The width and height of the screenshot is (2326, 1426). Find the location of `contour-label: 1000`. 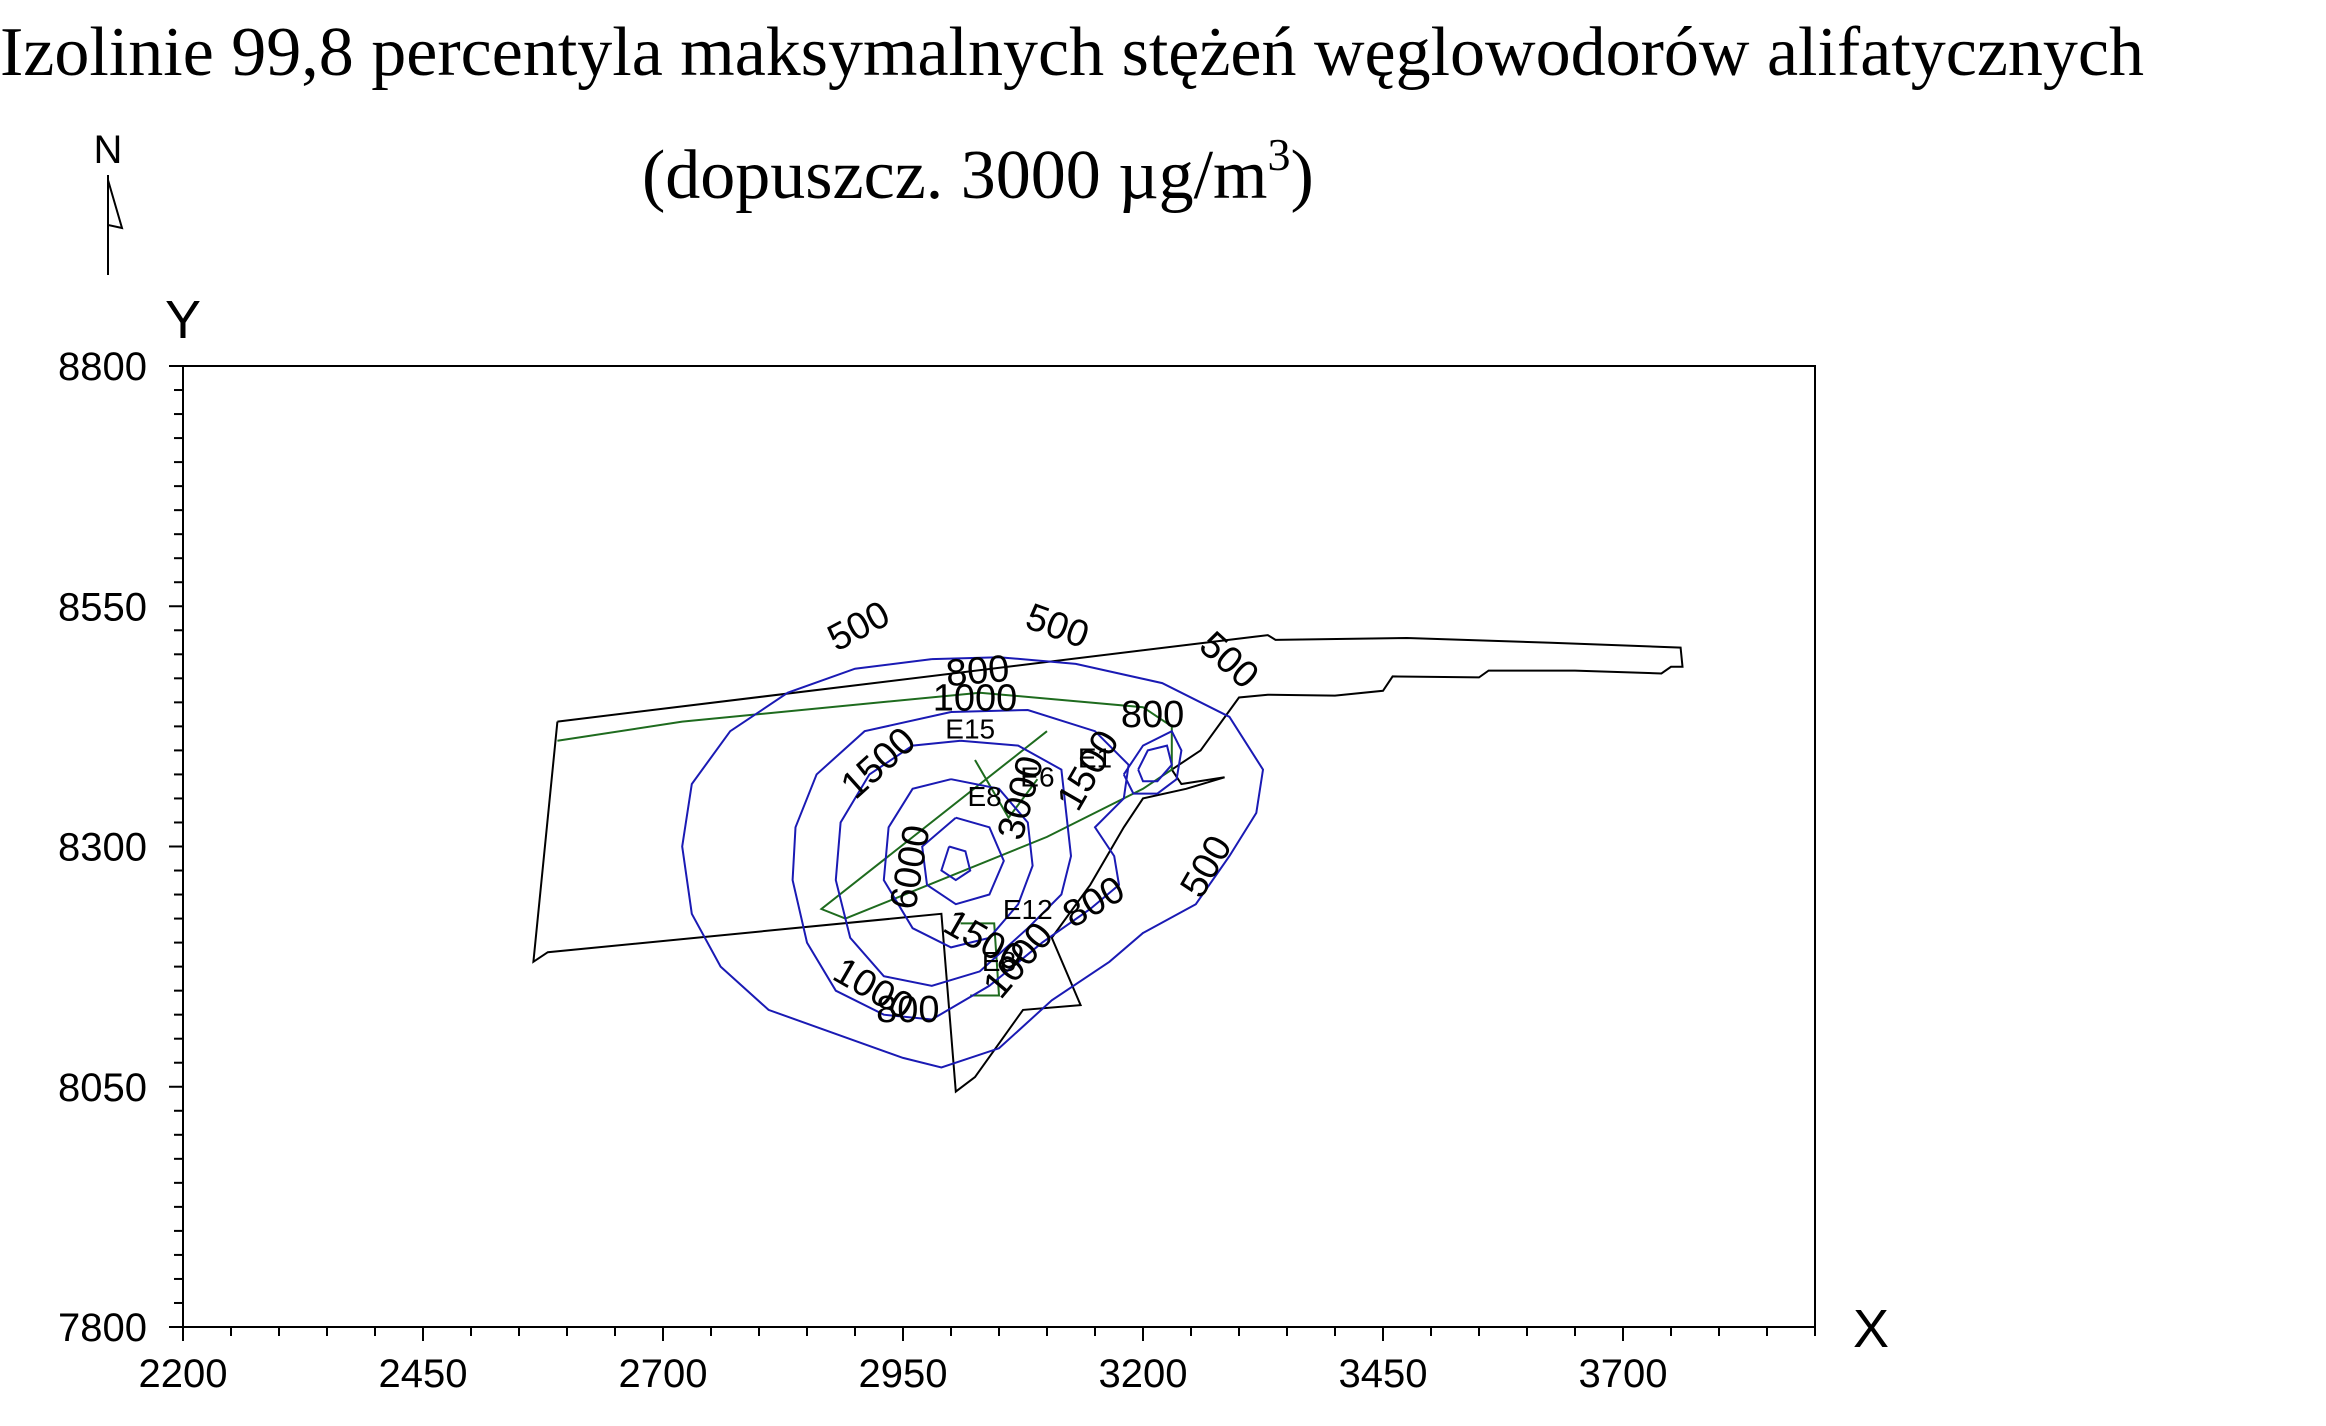

contour-label: 1000 is located at coordinates (975, 698).